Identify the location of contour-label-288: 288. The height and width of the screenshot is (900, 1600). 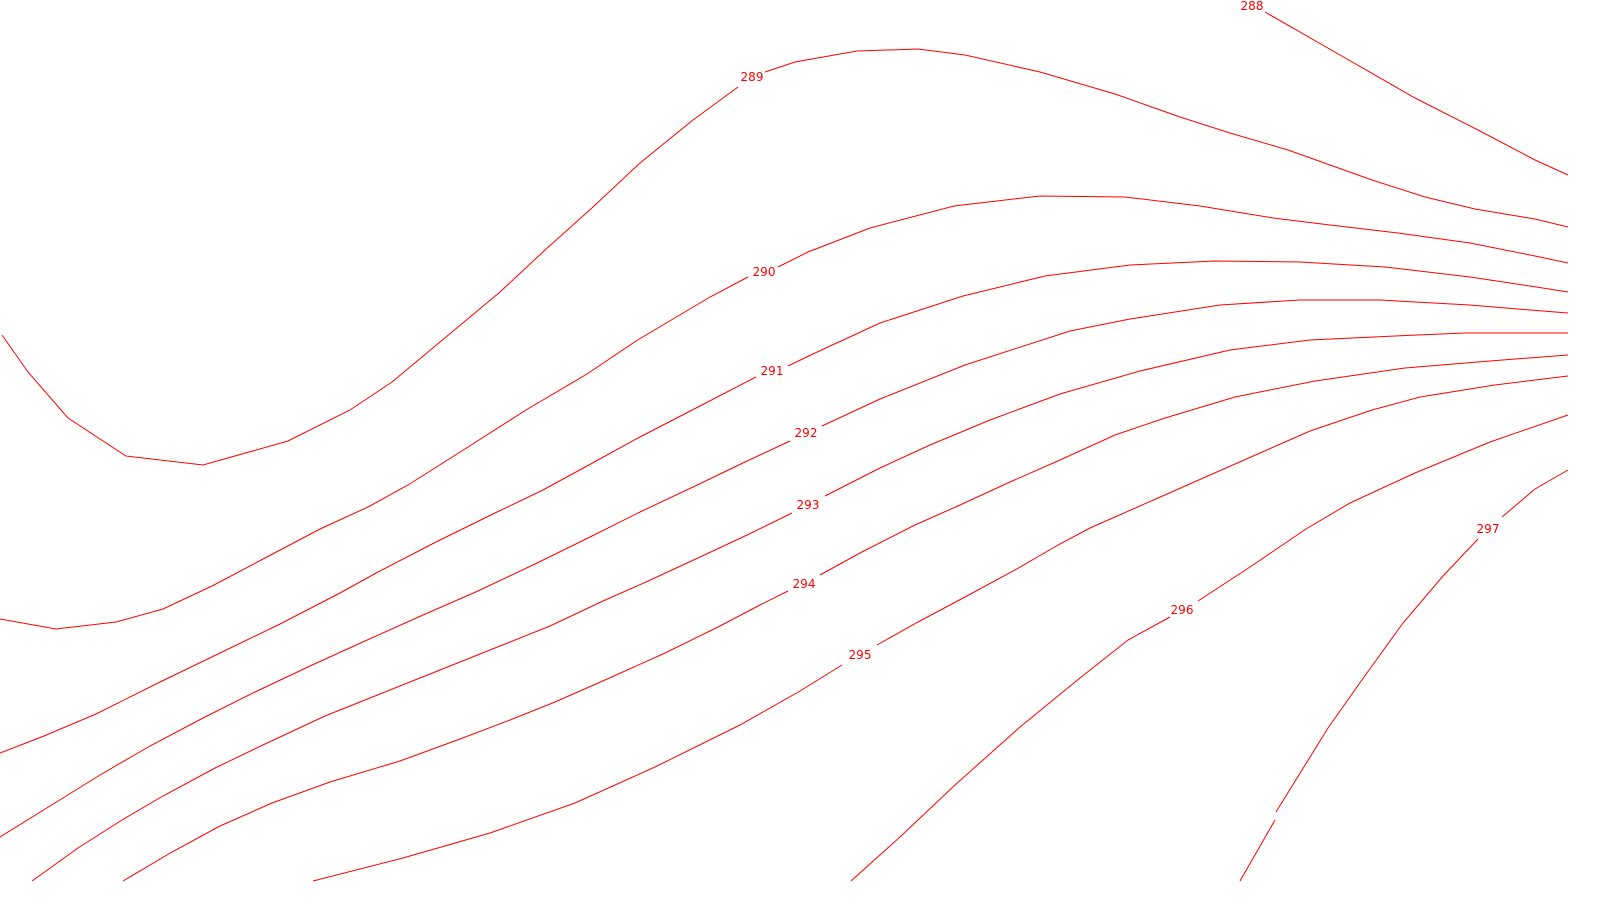
(1252, 6).